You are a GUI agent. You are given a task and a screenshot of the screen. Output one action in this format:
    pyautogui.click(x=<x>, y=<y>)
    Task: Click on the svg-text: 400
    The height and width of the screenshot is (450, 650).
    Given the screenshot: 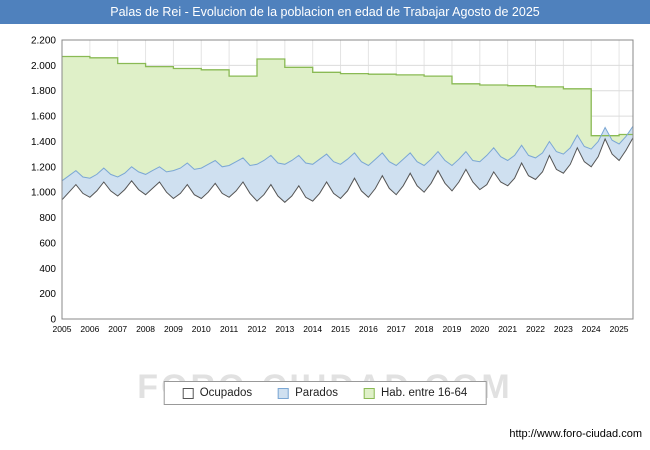 What is the action you would take?
    pyautogui.click(x=47, y=269)
    